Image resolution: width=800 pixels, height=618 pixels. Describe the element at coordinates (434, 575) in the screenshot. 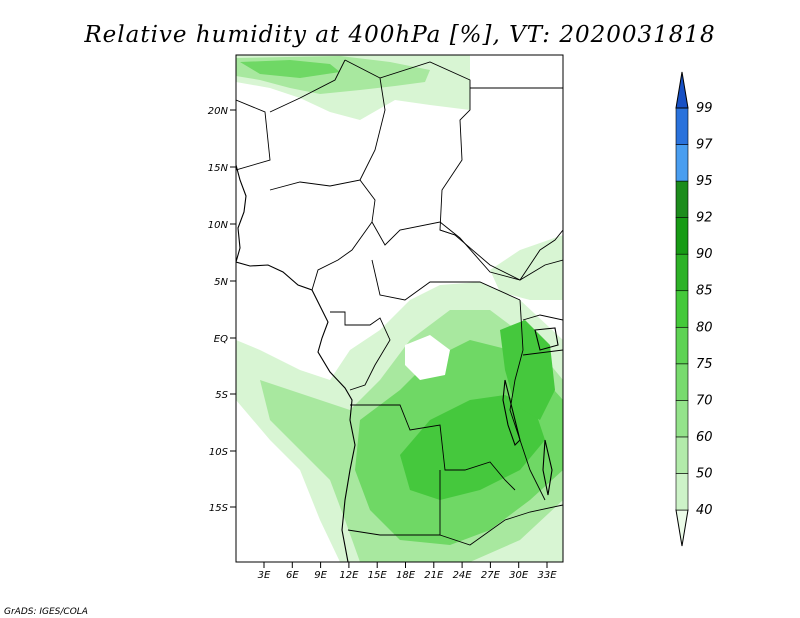

I see `lon-label: 21E` at that location.